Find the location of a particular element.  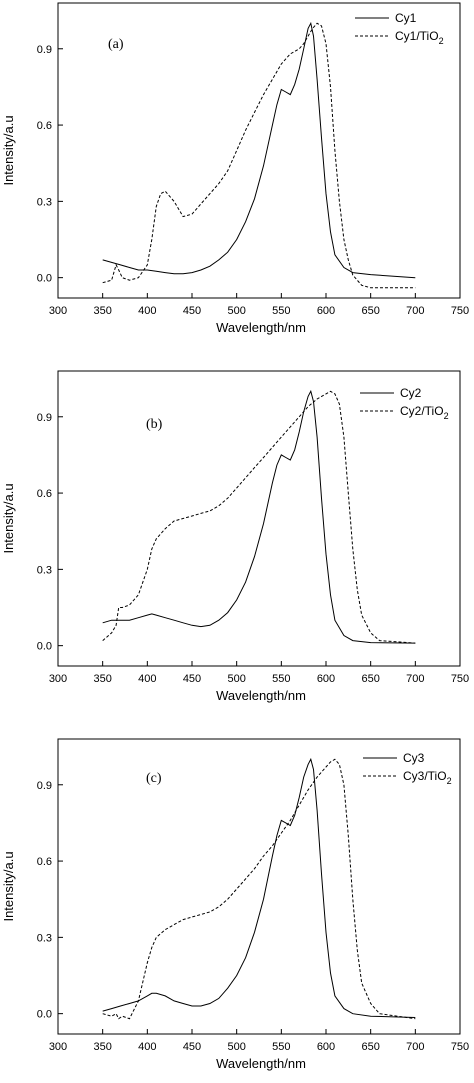

panel-label: (a) is located at coordinates (116, 44).